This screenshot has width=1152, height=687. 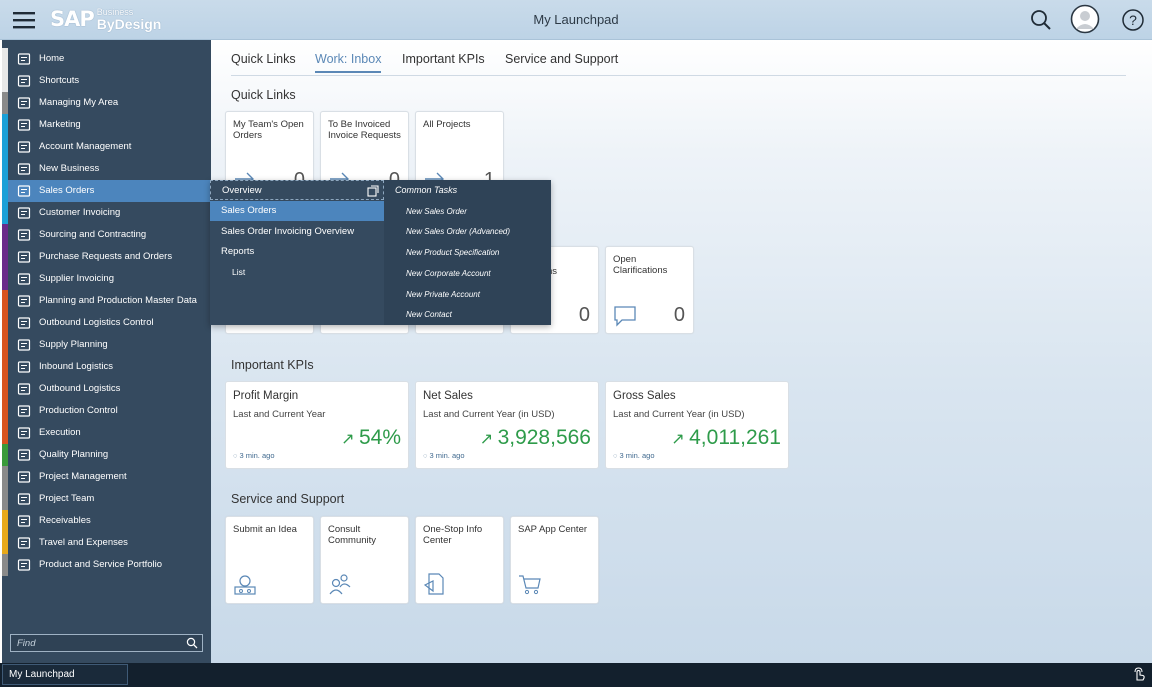 I want to click on team-icon, so click(x=24, y=103).